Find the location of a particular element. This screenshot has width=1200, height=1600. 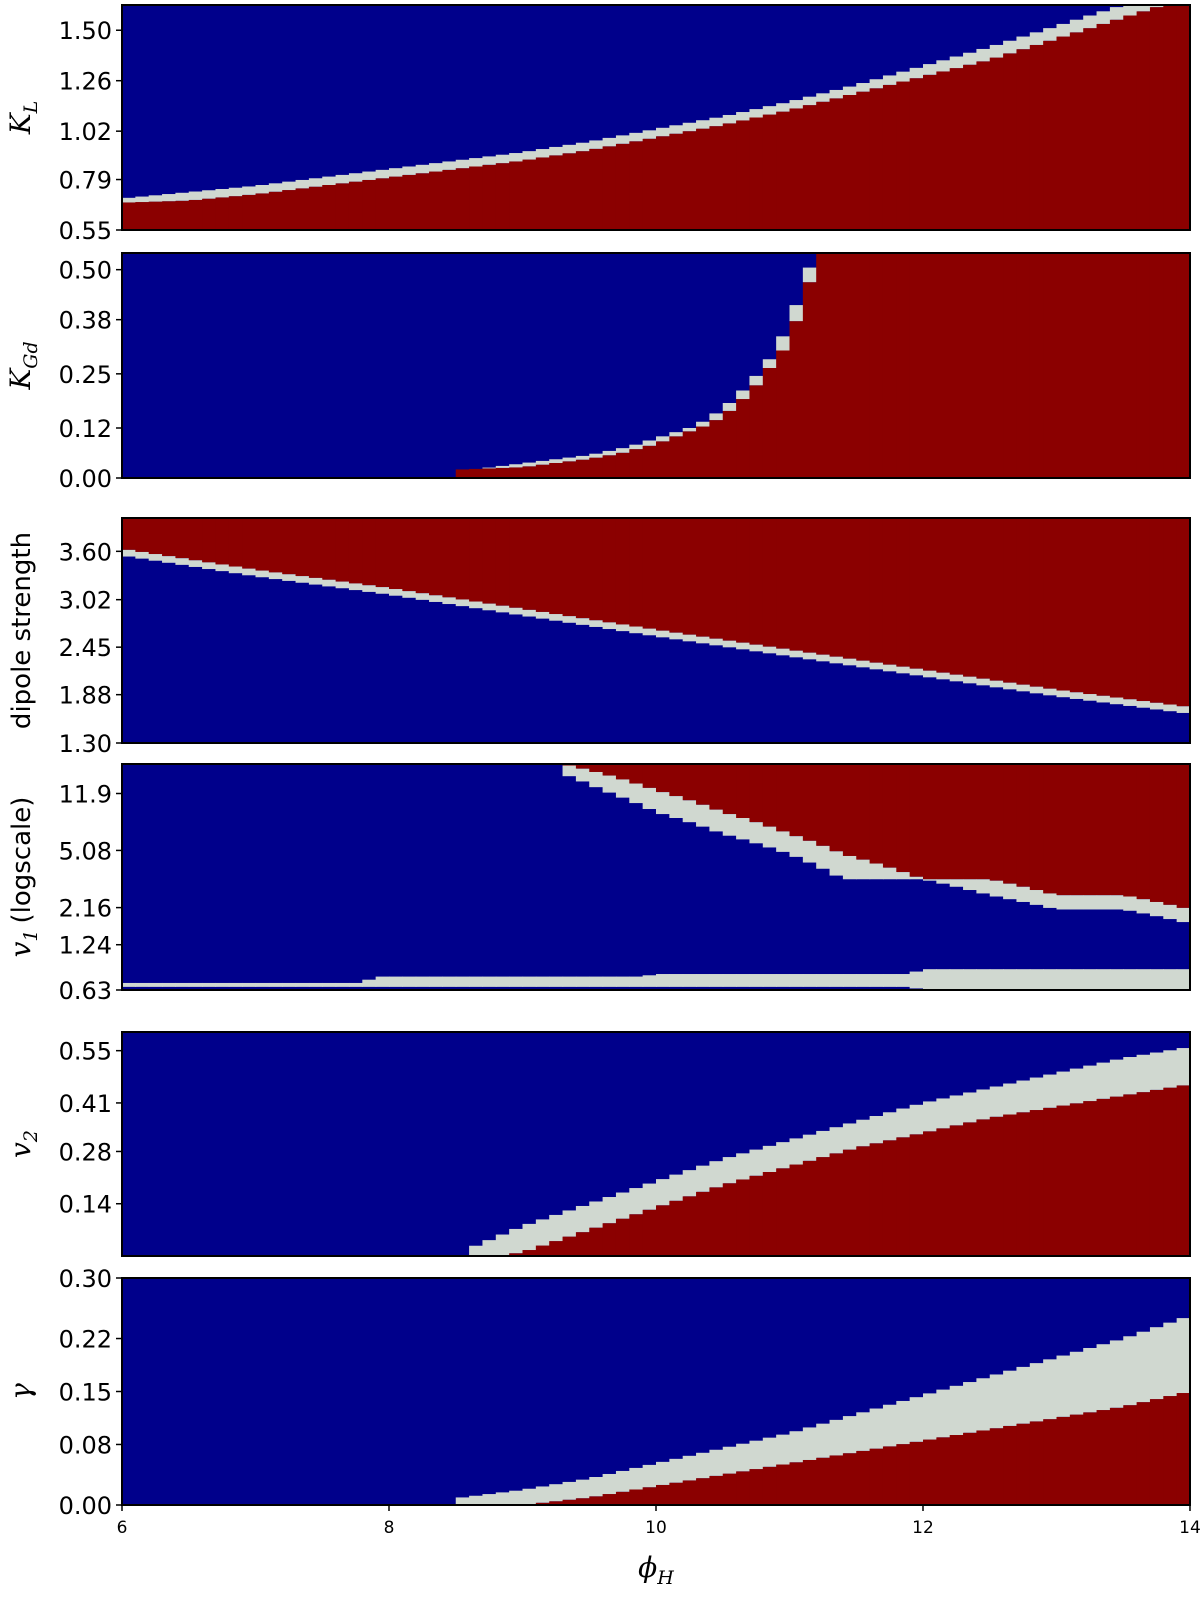

y-tick-label: 0.41 is located at coordinates (85, 1104).